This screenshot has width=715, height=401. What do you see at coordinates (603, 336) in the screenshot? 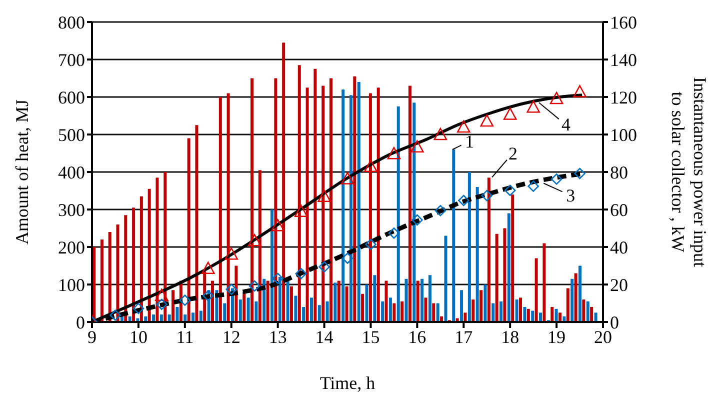
I see `x-tick-label: 20` at bounding box center [603, 336].